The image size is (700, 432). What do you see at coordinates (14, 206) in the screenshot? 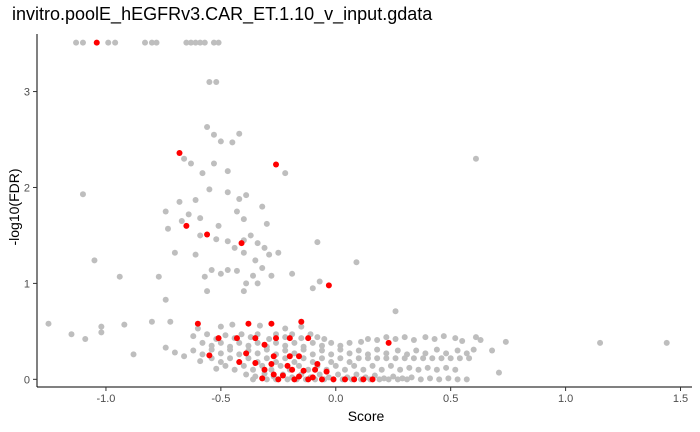
I see `y-axis-label: -log10(FDR)` at bounding box center [14, 206].